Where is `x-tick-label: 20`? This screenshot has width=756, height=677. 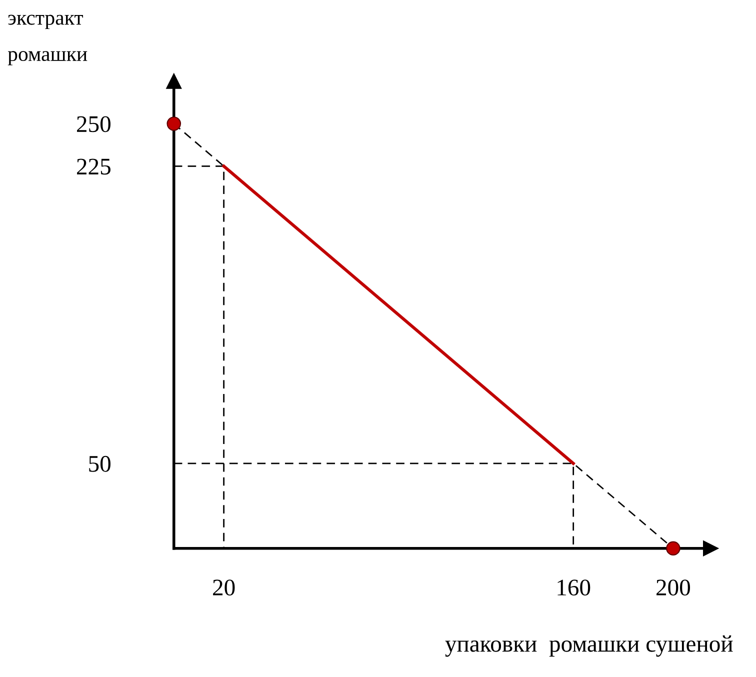
x-tick-label: 20 is located at coordinates (224, 588).